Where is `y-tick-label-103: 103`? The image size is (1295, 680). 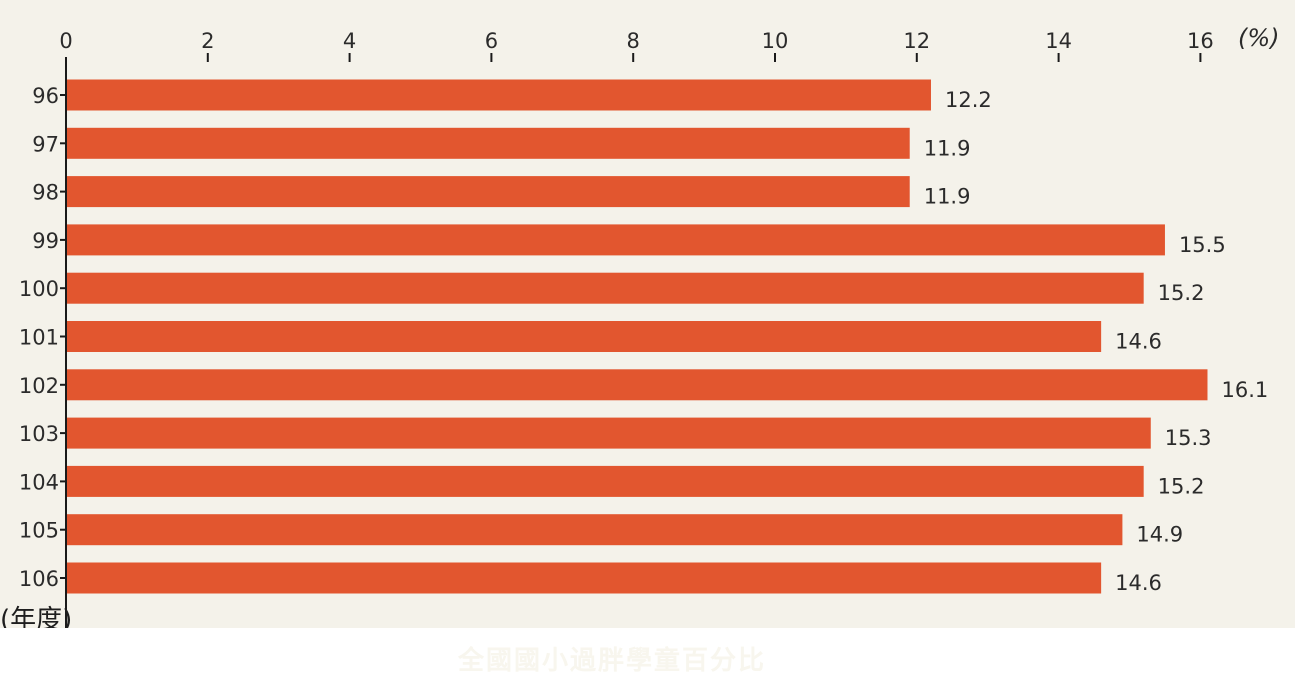 y-tick-label-103: 103 is located at coordinates (39, 434).